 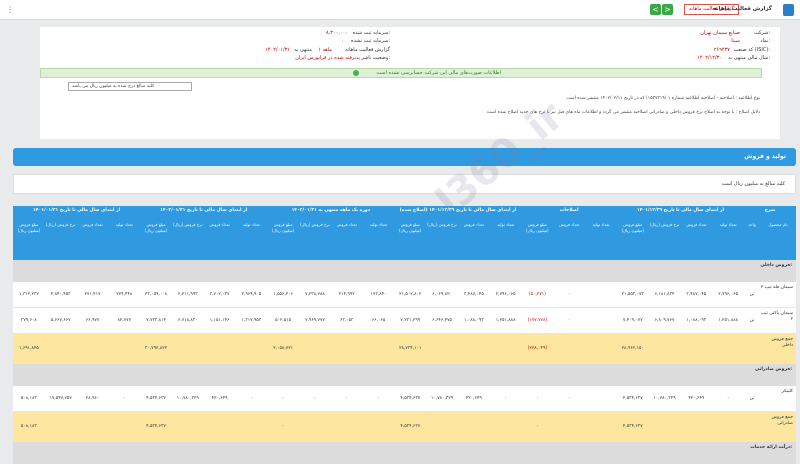 What do you see at coordinates (762, 33) in the screenshot?
I see `company-label: شرکت:` at bounding box center [762, 33].